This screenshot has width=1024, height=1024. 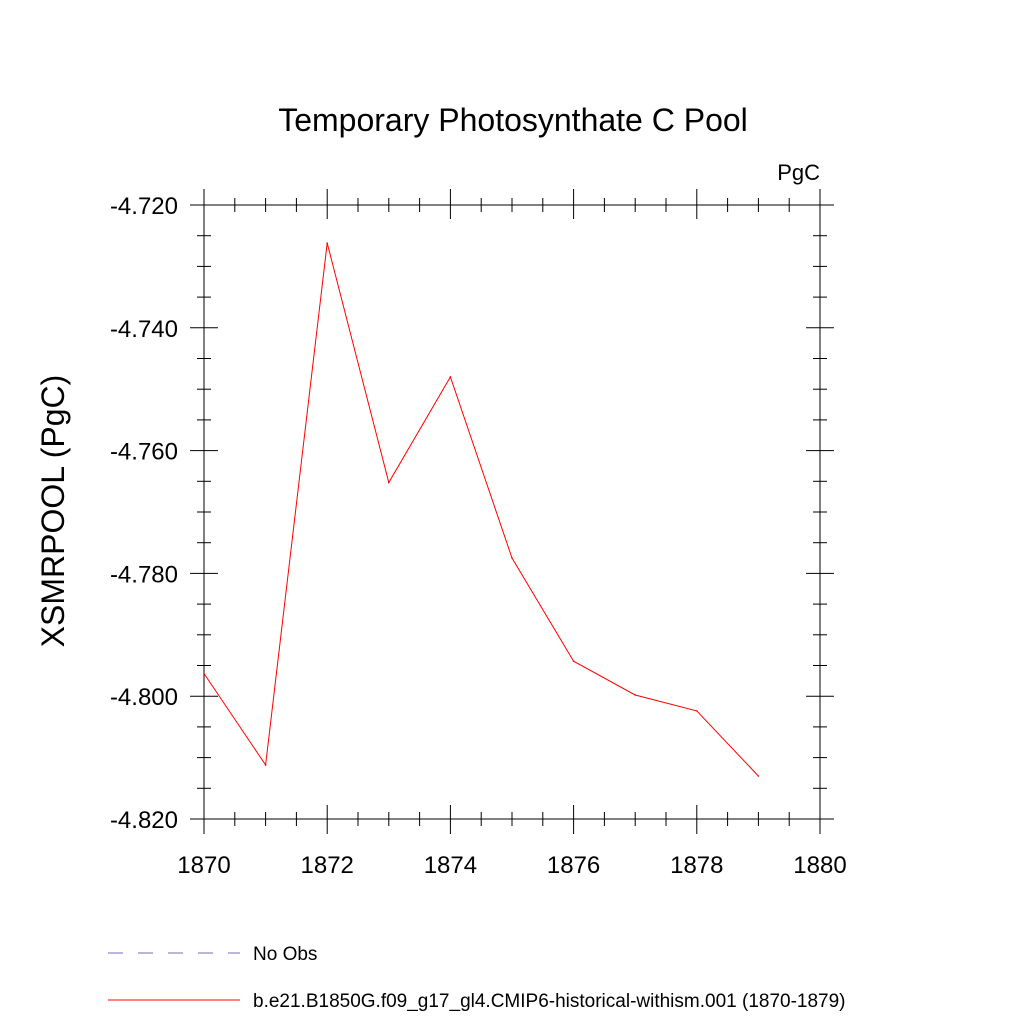 What do you see at coordinates (798, 172) in the screenshot?
I see `units-label: PgC` at bounding box center [798, 172].